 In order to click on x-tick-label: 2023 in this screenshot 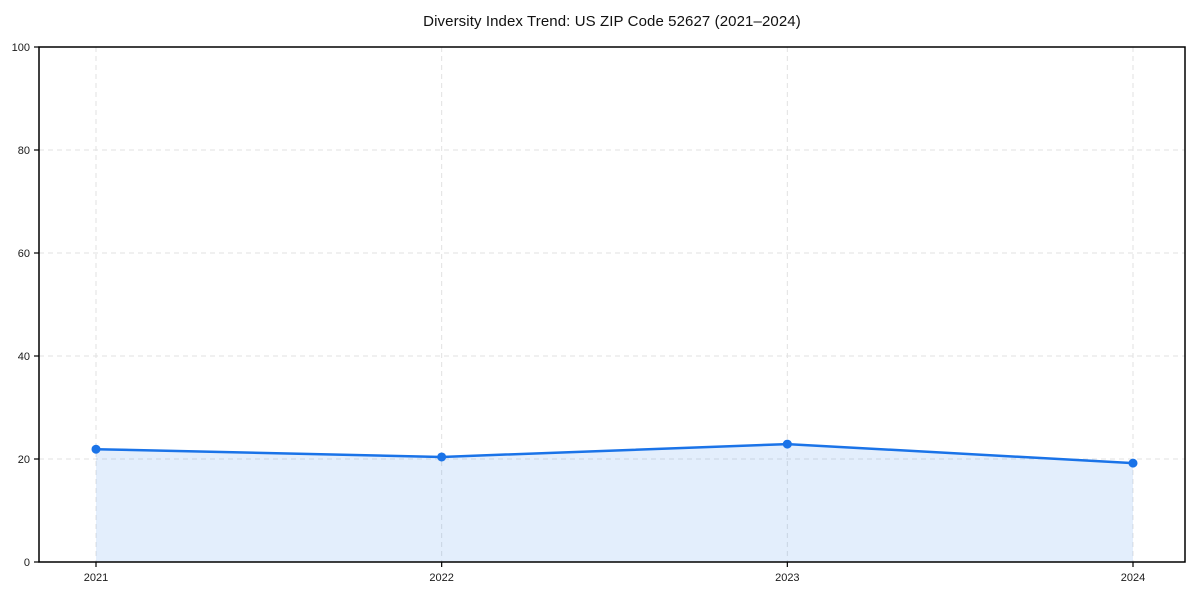, I will do `click(787, 578)`.